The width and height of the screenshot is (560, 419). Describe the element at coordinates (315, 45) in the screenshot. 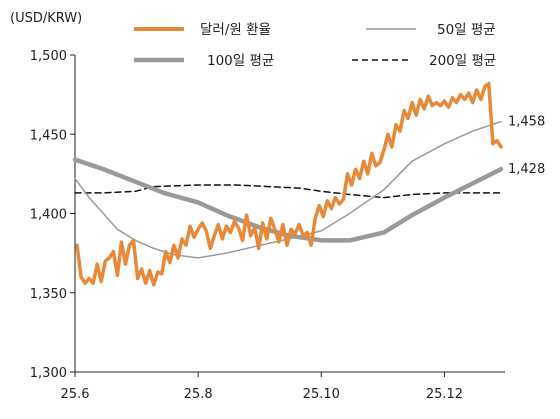

I see `legend: 달러/원 환율 50일 평균 100일 평균 200일 평균` at that location.